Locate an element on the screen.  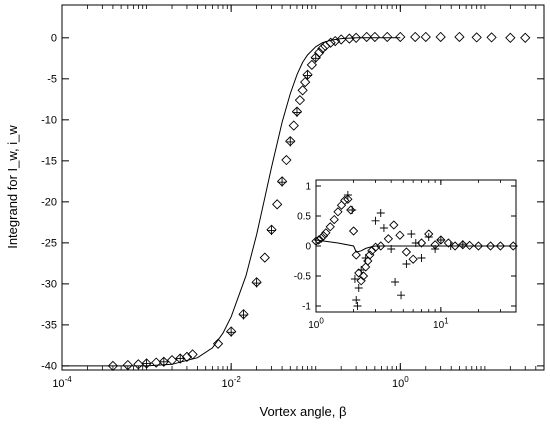
inset-y-tick-label: -0.5 is located at coordinates (303, 277).